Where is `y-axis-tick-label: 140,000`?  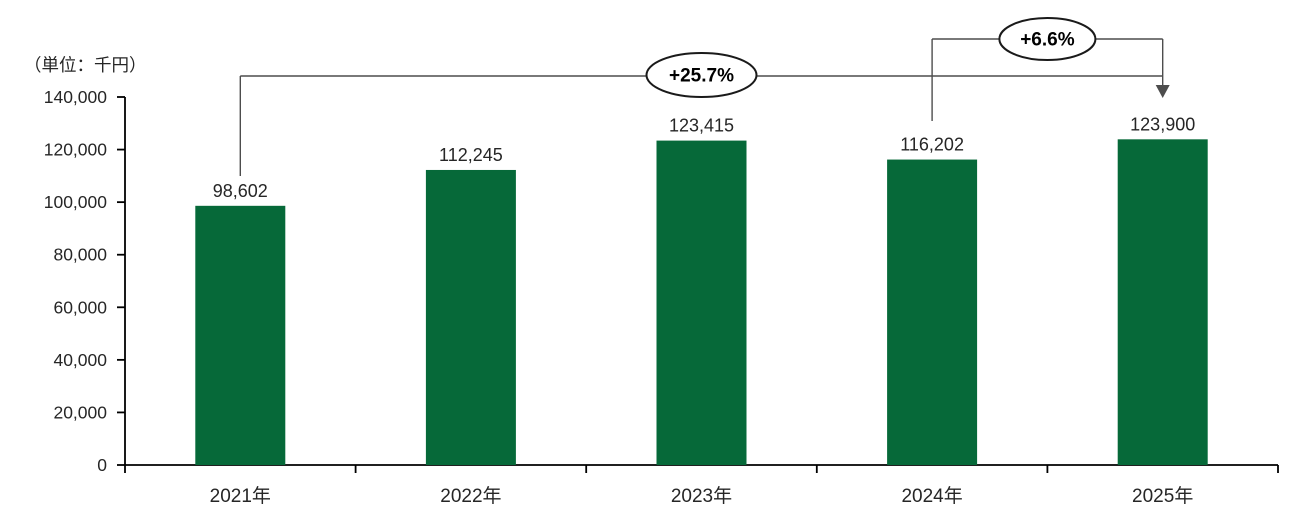
y-axis-tick-label: 140,000 is located at coordinates (76, 97).